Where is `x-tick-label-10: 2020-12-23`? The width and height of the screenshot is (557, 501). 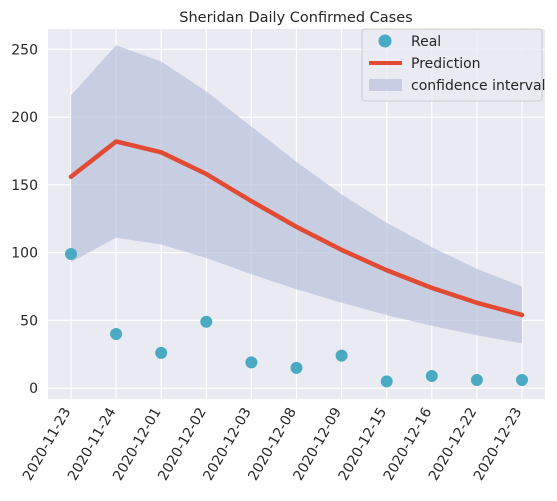
x-tick-label-10: 2020-12-23 is located at coordinates (498, 444).